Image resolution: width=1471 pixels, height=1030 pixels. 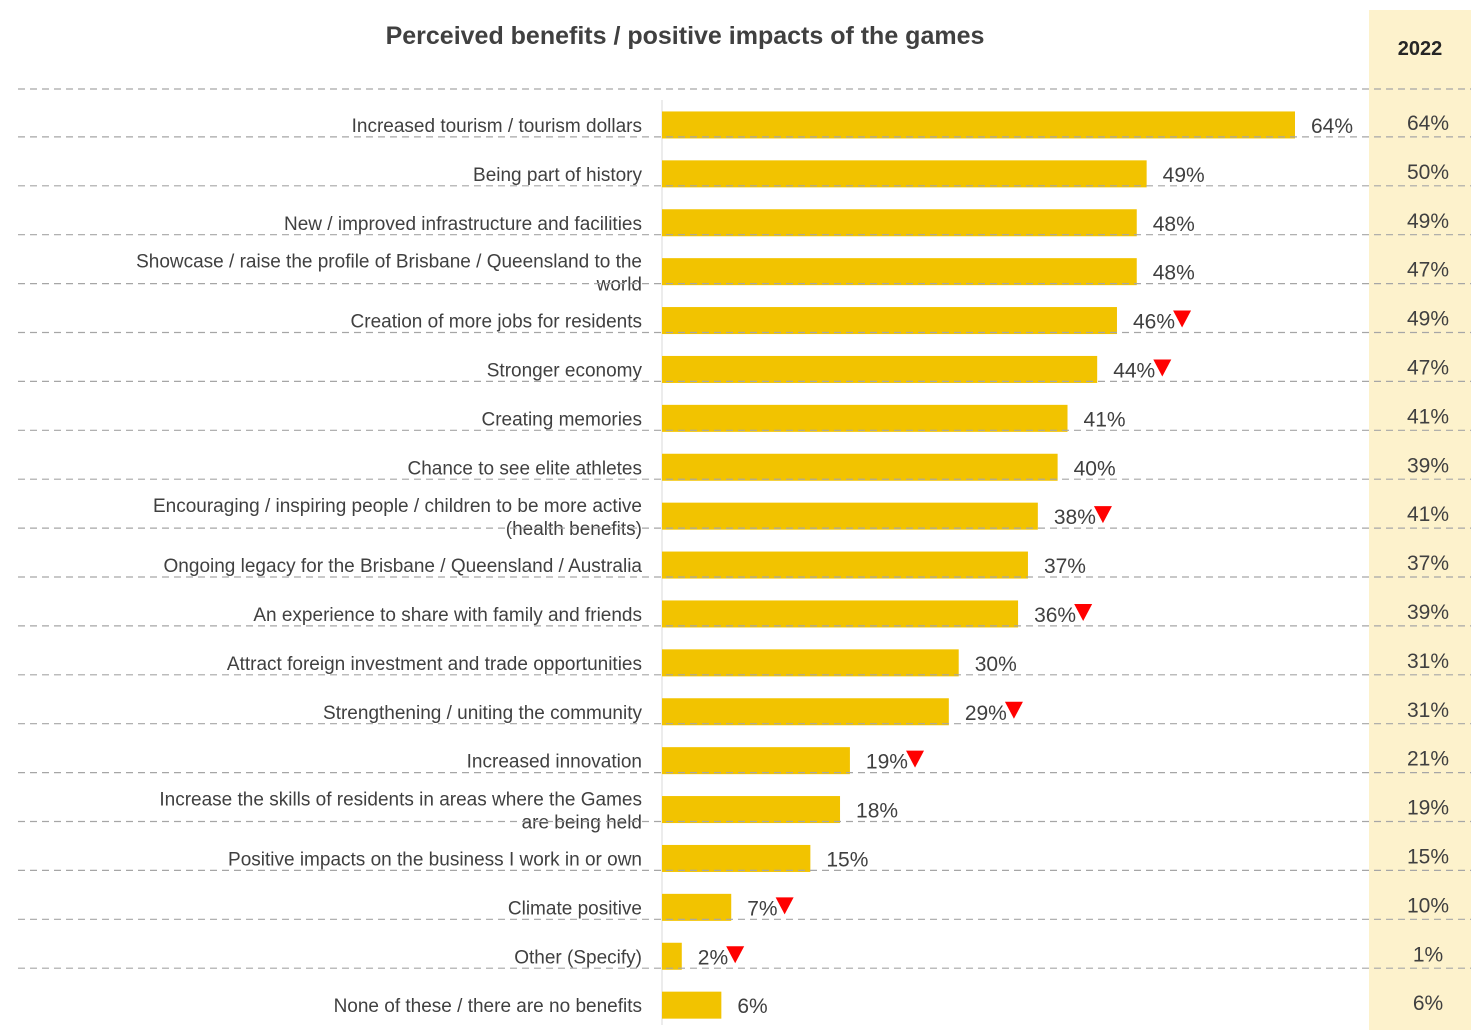 I want to click on value-label: 41%, so click(x=1105, y=419).